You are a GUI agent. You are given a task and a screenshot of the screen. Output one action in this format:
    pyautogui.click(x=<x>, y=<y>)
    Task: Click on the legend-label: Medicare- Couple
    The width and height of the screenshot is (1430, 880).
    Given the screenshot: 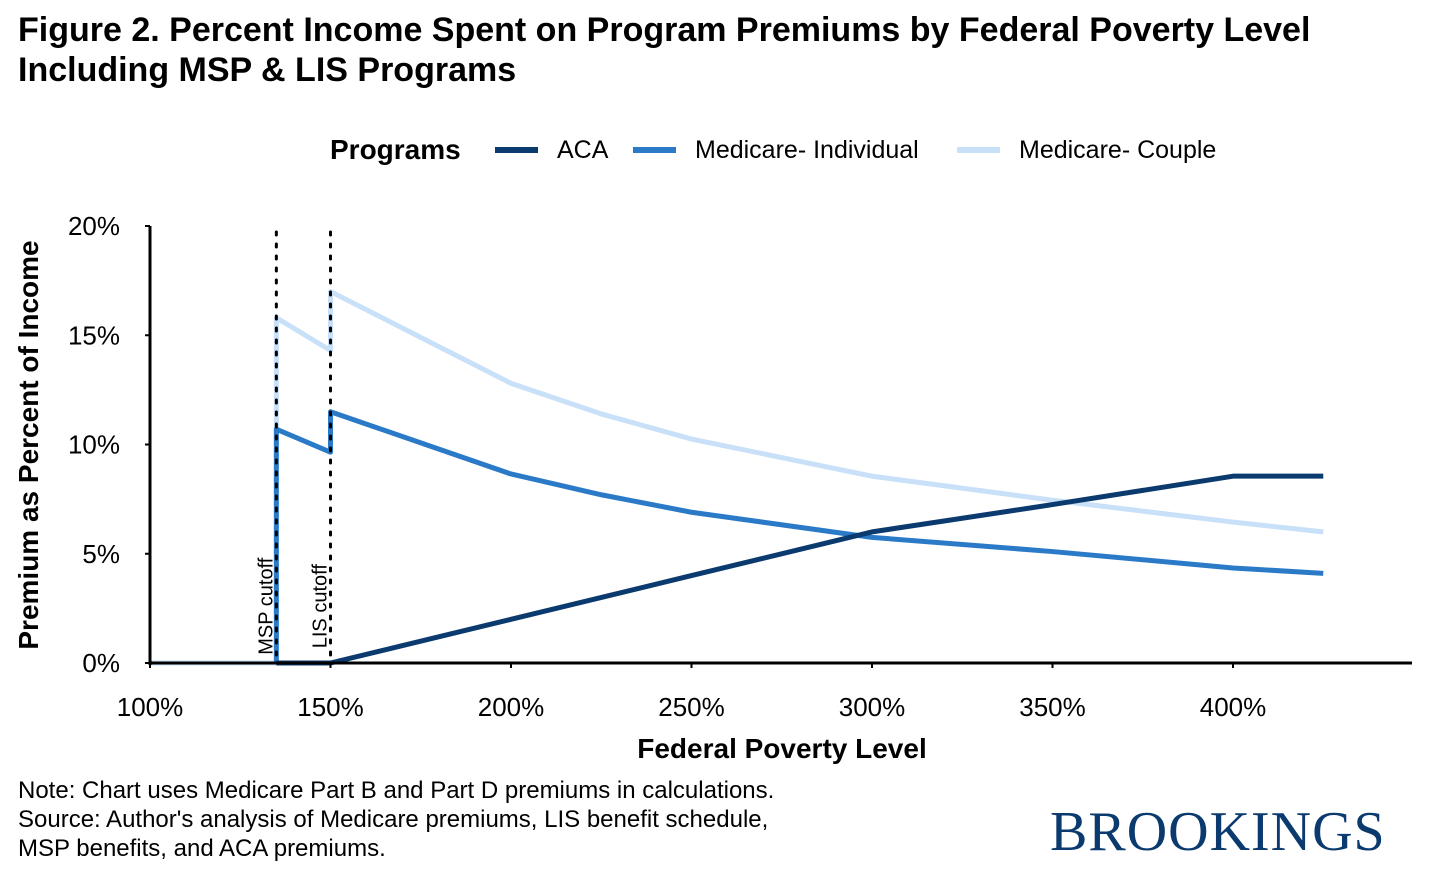 What is the action you would take?
    pyautogui.click(x=1117, y=150)
    